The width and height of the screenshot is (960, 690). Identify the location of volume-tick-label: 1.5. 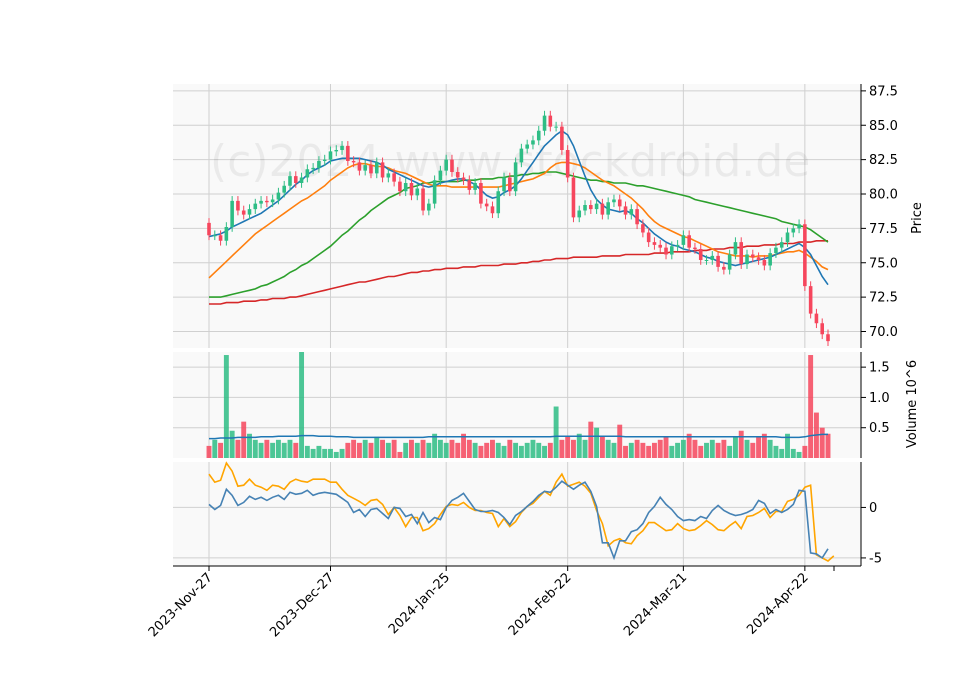
(879, 368).